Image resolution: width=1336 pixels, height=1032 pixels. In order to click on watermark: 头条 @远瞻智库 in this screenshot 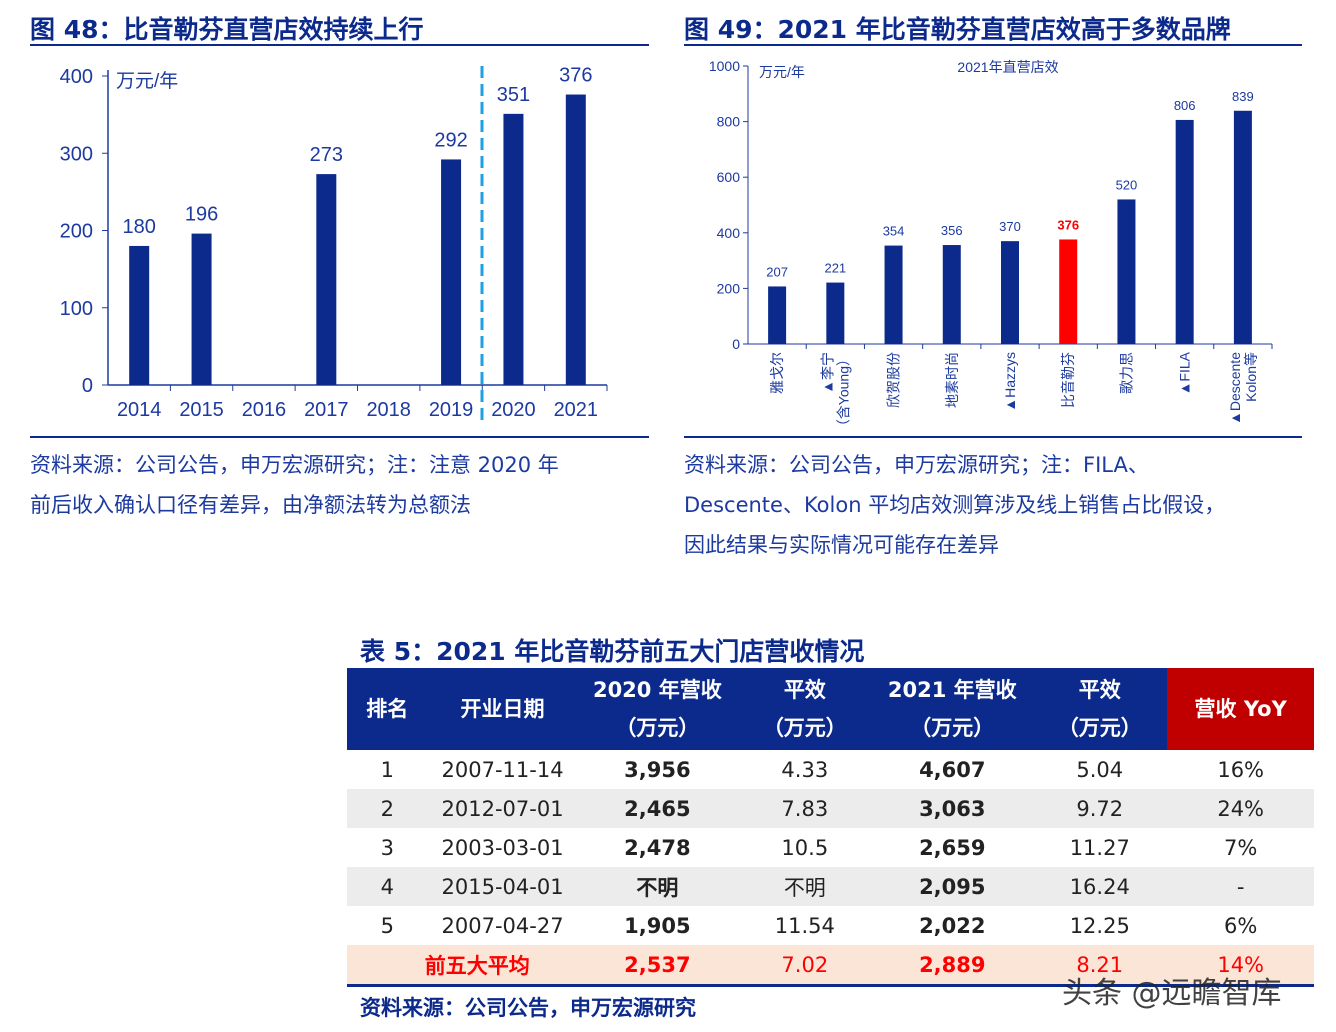, I will do `click(1172, 993)`.